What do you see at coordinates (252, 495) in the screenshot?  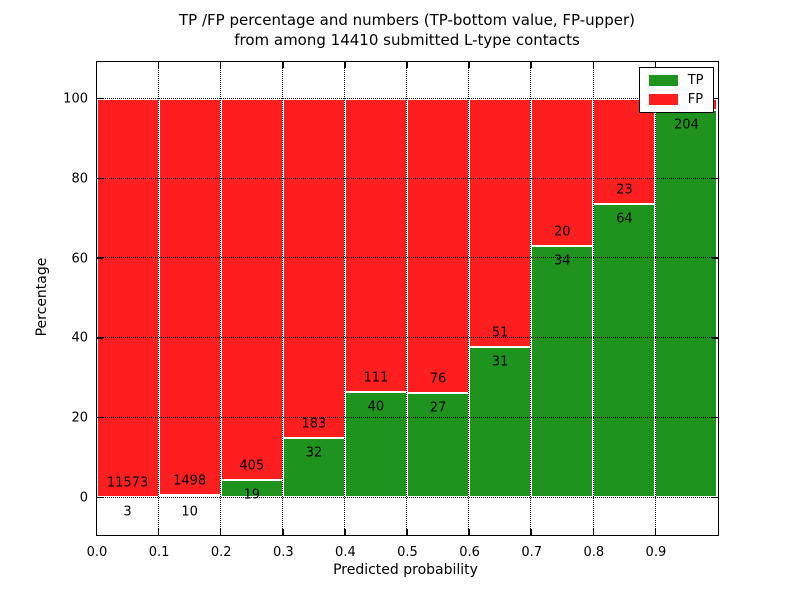 I see `bar-value-tp: 19` at bounding box center [252, 495].